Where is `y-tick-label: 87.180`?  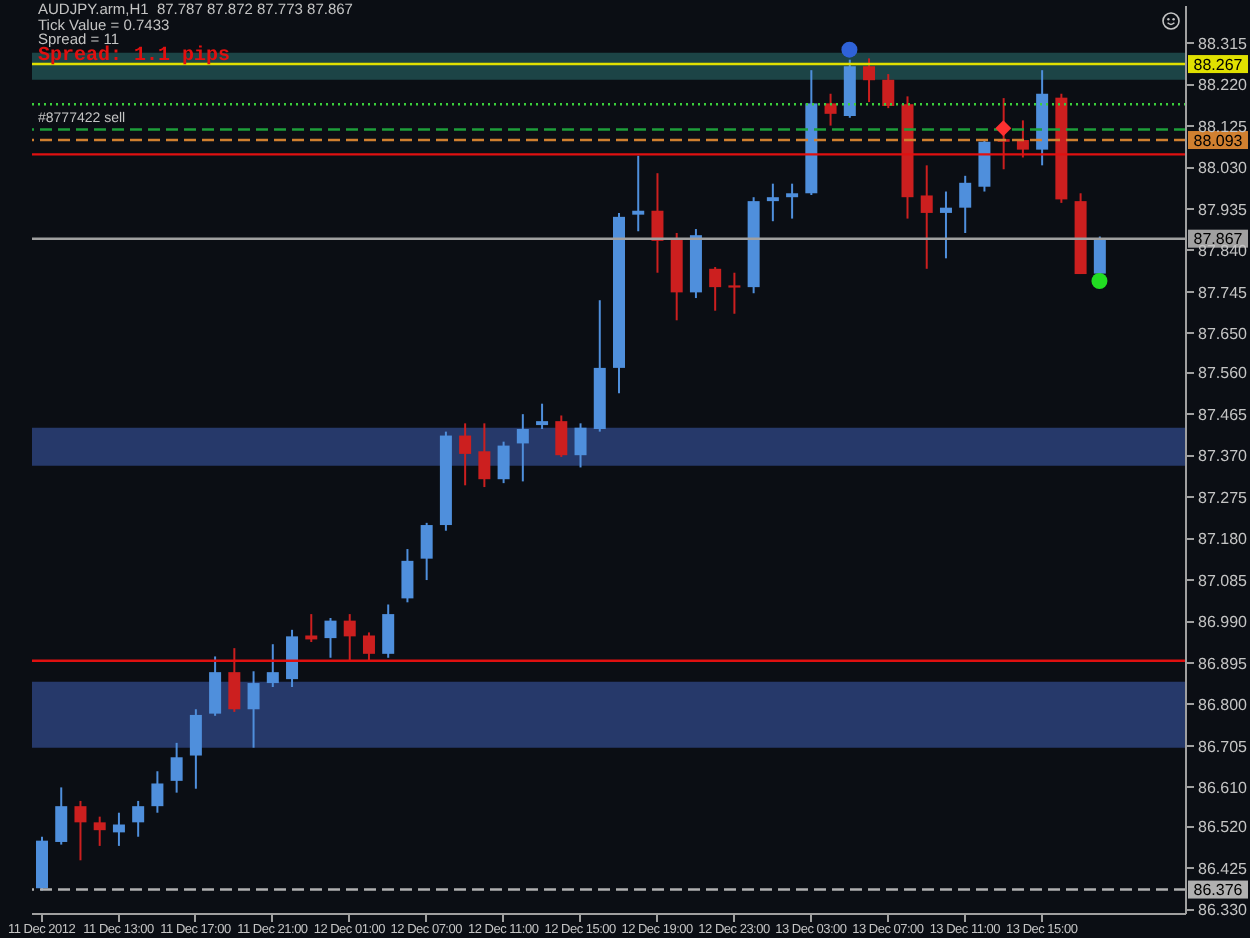
y-tick-label: 87.180 is located at coordinates (1223, 539).